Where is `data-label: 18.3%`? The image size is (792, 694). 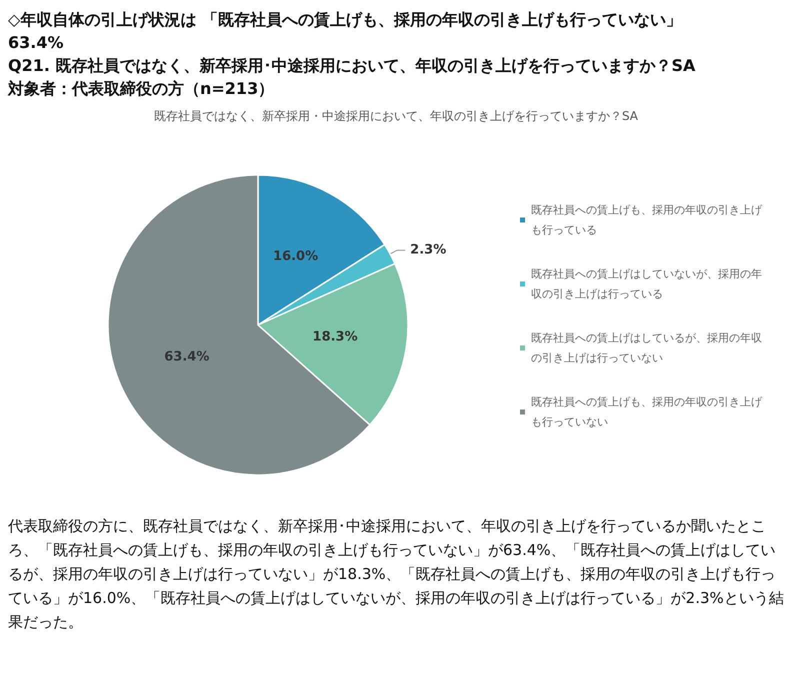 data-label: 18.3% is located at coordinates (335, 336).